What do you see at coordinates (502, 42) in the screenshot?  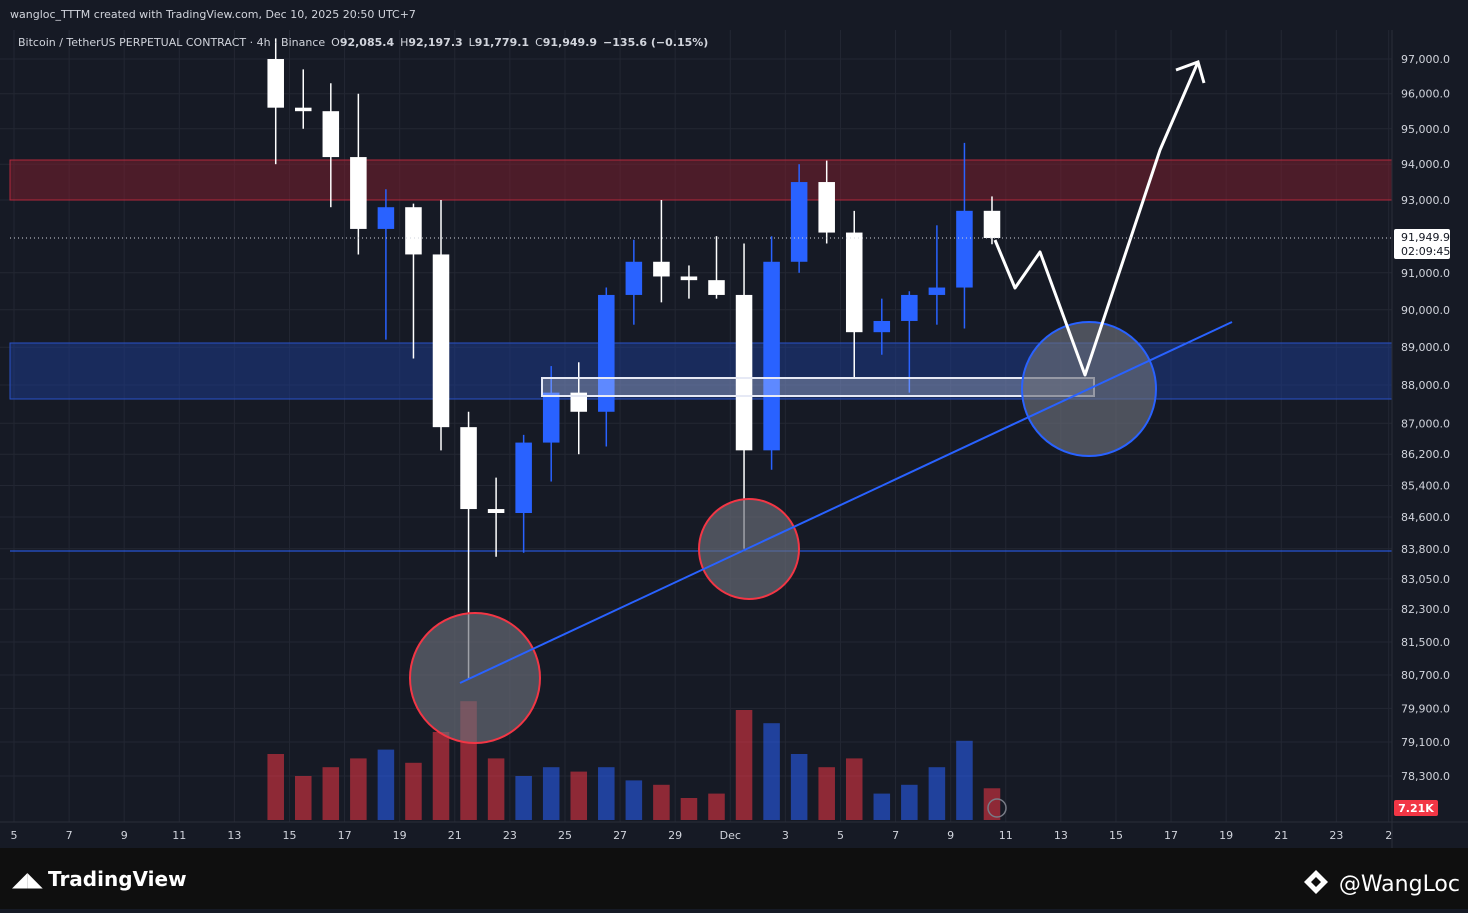 I see `l-value: 91,779.1` at bounding box center [502, 42].